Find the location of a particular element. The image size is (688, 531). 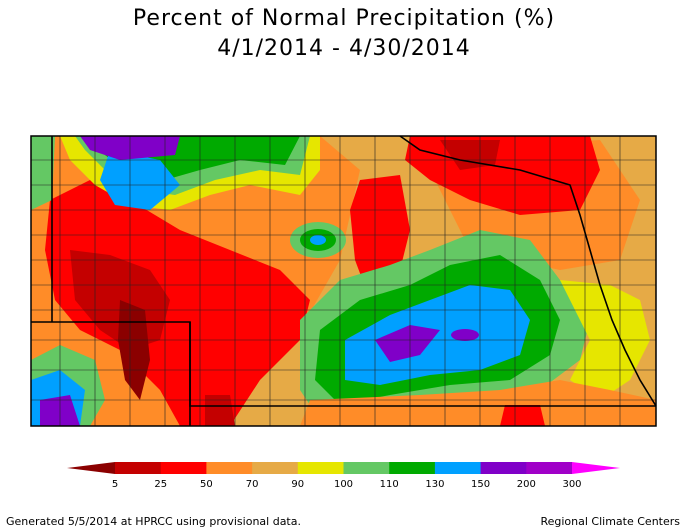

legend-arrow-high is located at coordinates (596, 468).